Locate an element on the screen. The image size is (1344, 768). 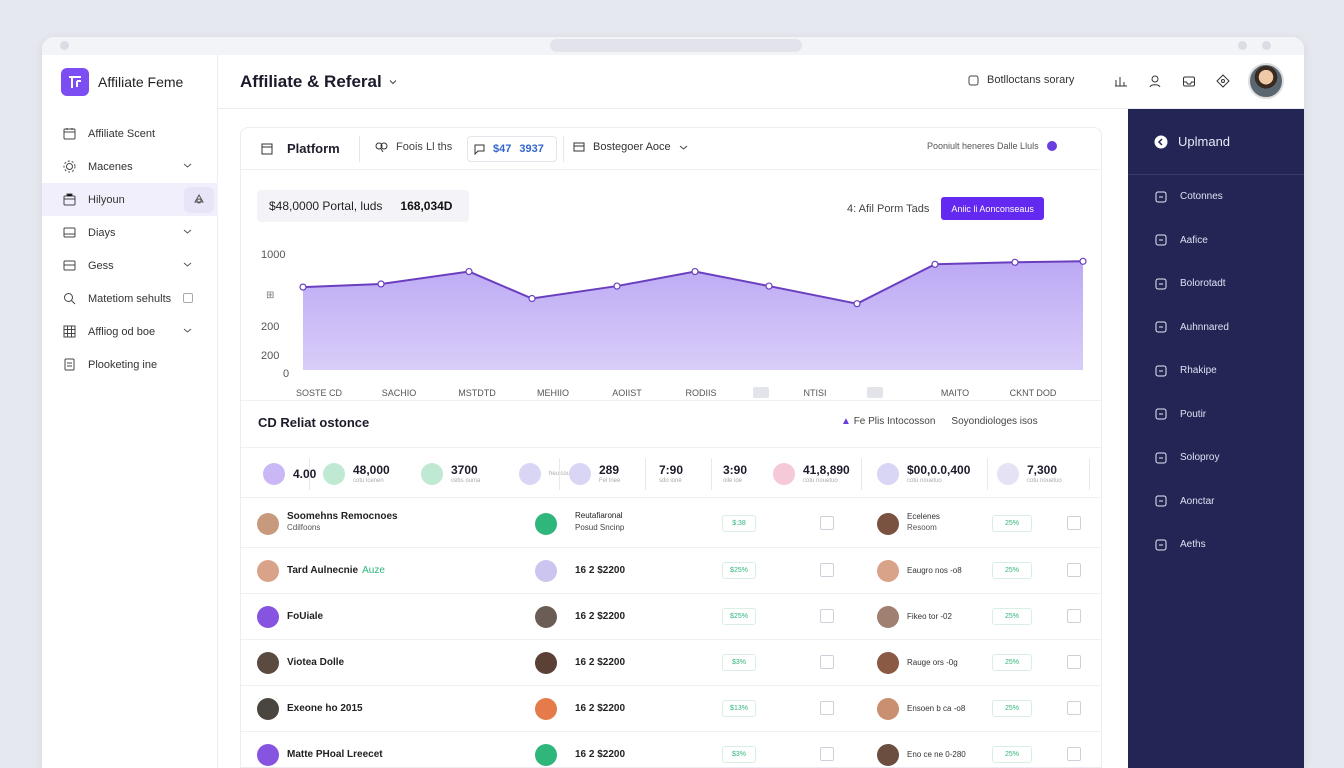
id-label: $47 is located at coordinates (502, 149).